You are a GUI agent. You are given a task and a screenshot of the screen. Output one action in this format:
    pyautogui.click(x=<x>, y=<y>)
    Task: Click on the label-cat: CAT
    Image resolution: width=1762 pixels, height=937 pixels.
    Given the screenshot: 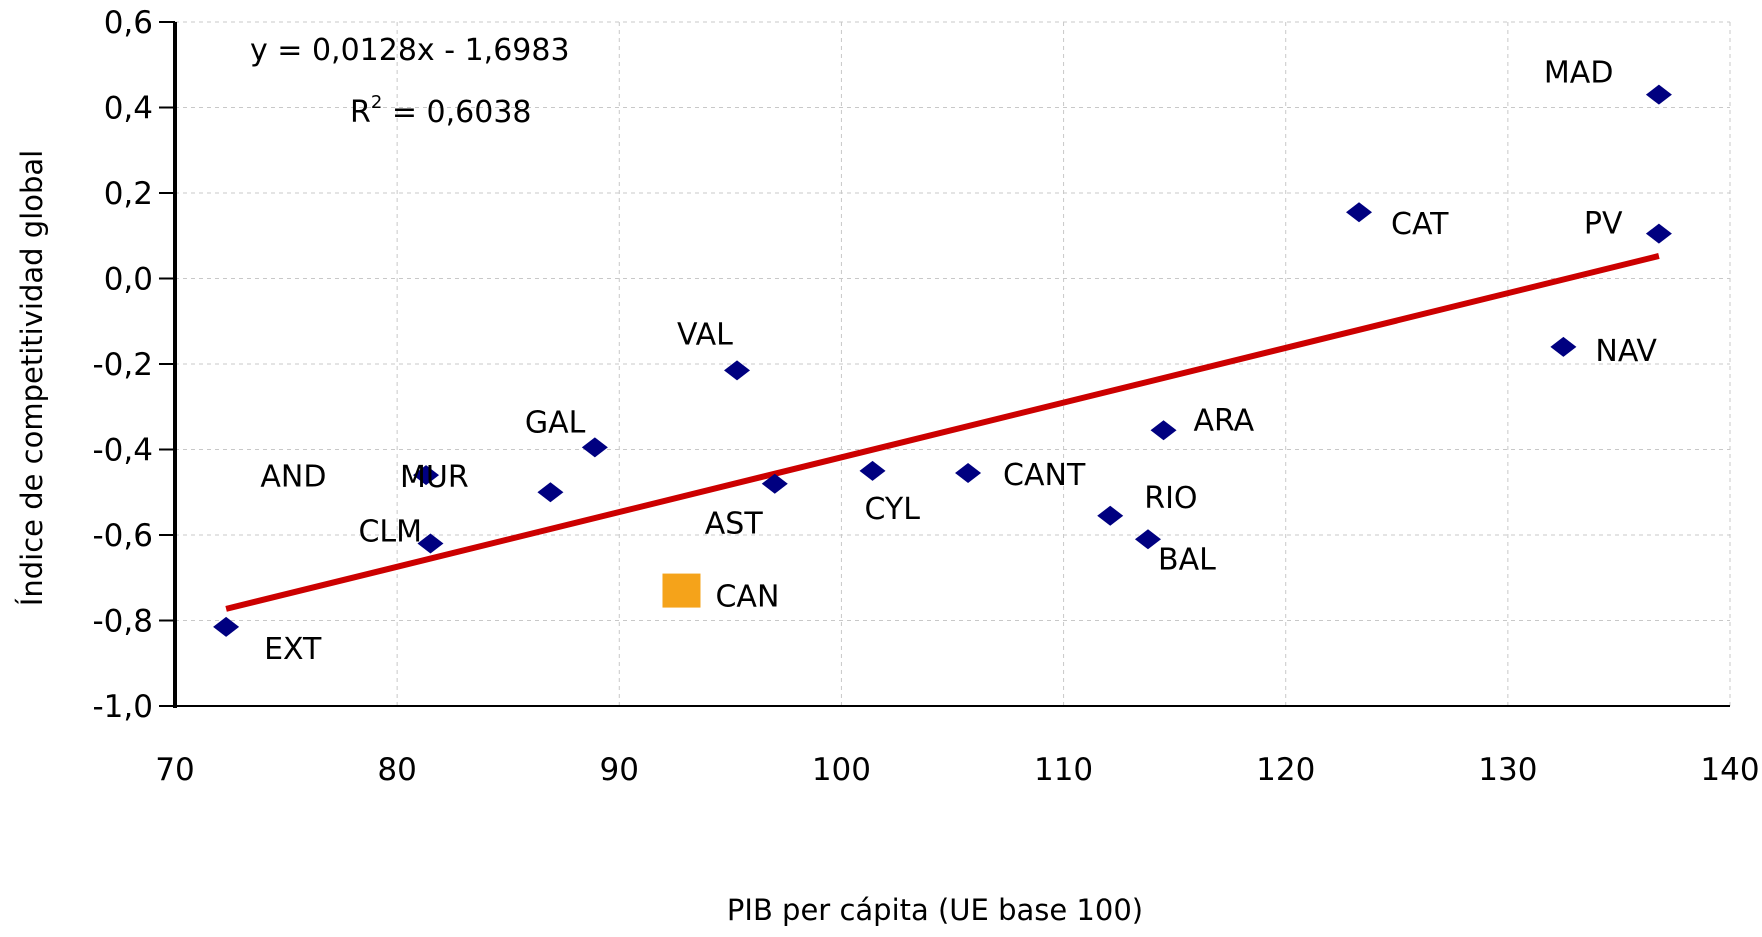 What is the action you would take?
    pyautogui.click(x=1420, y=224)
    